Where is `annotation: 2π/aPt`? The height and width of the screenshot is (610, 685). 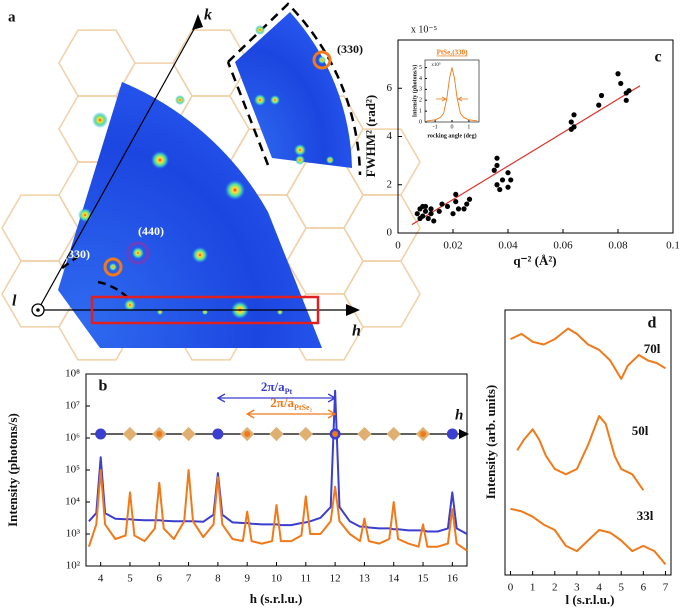
annotation: 2π/aPt is located at coordinates (277, 387).